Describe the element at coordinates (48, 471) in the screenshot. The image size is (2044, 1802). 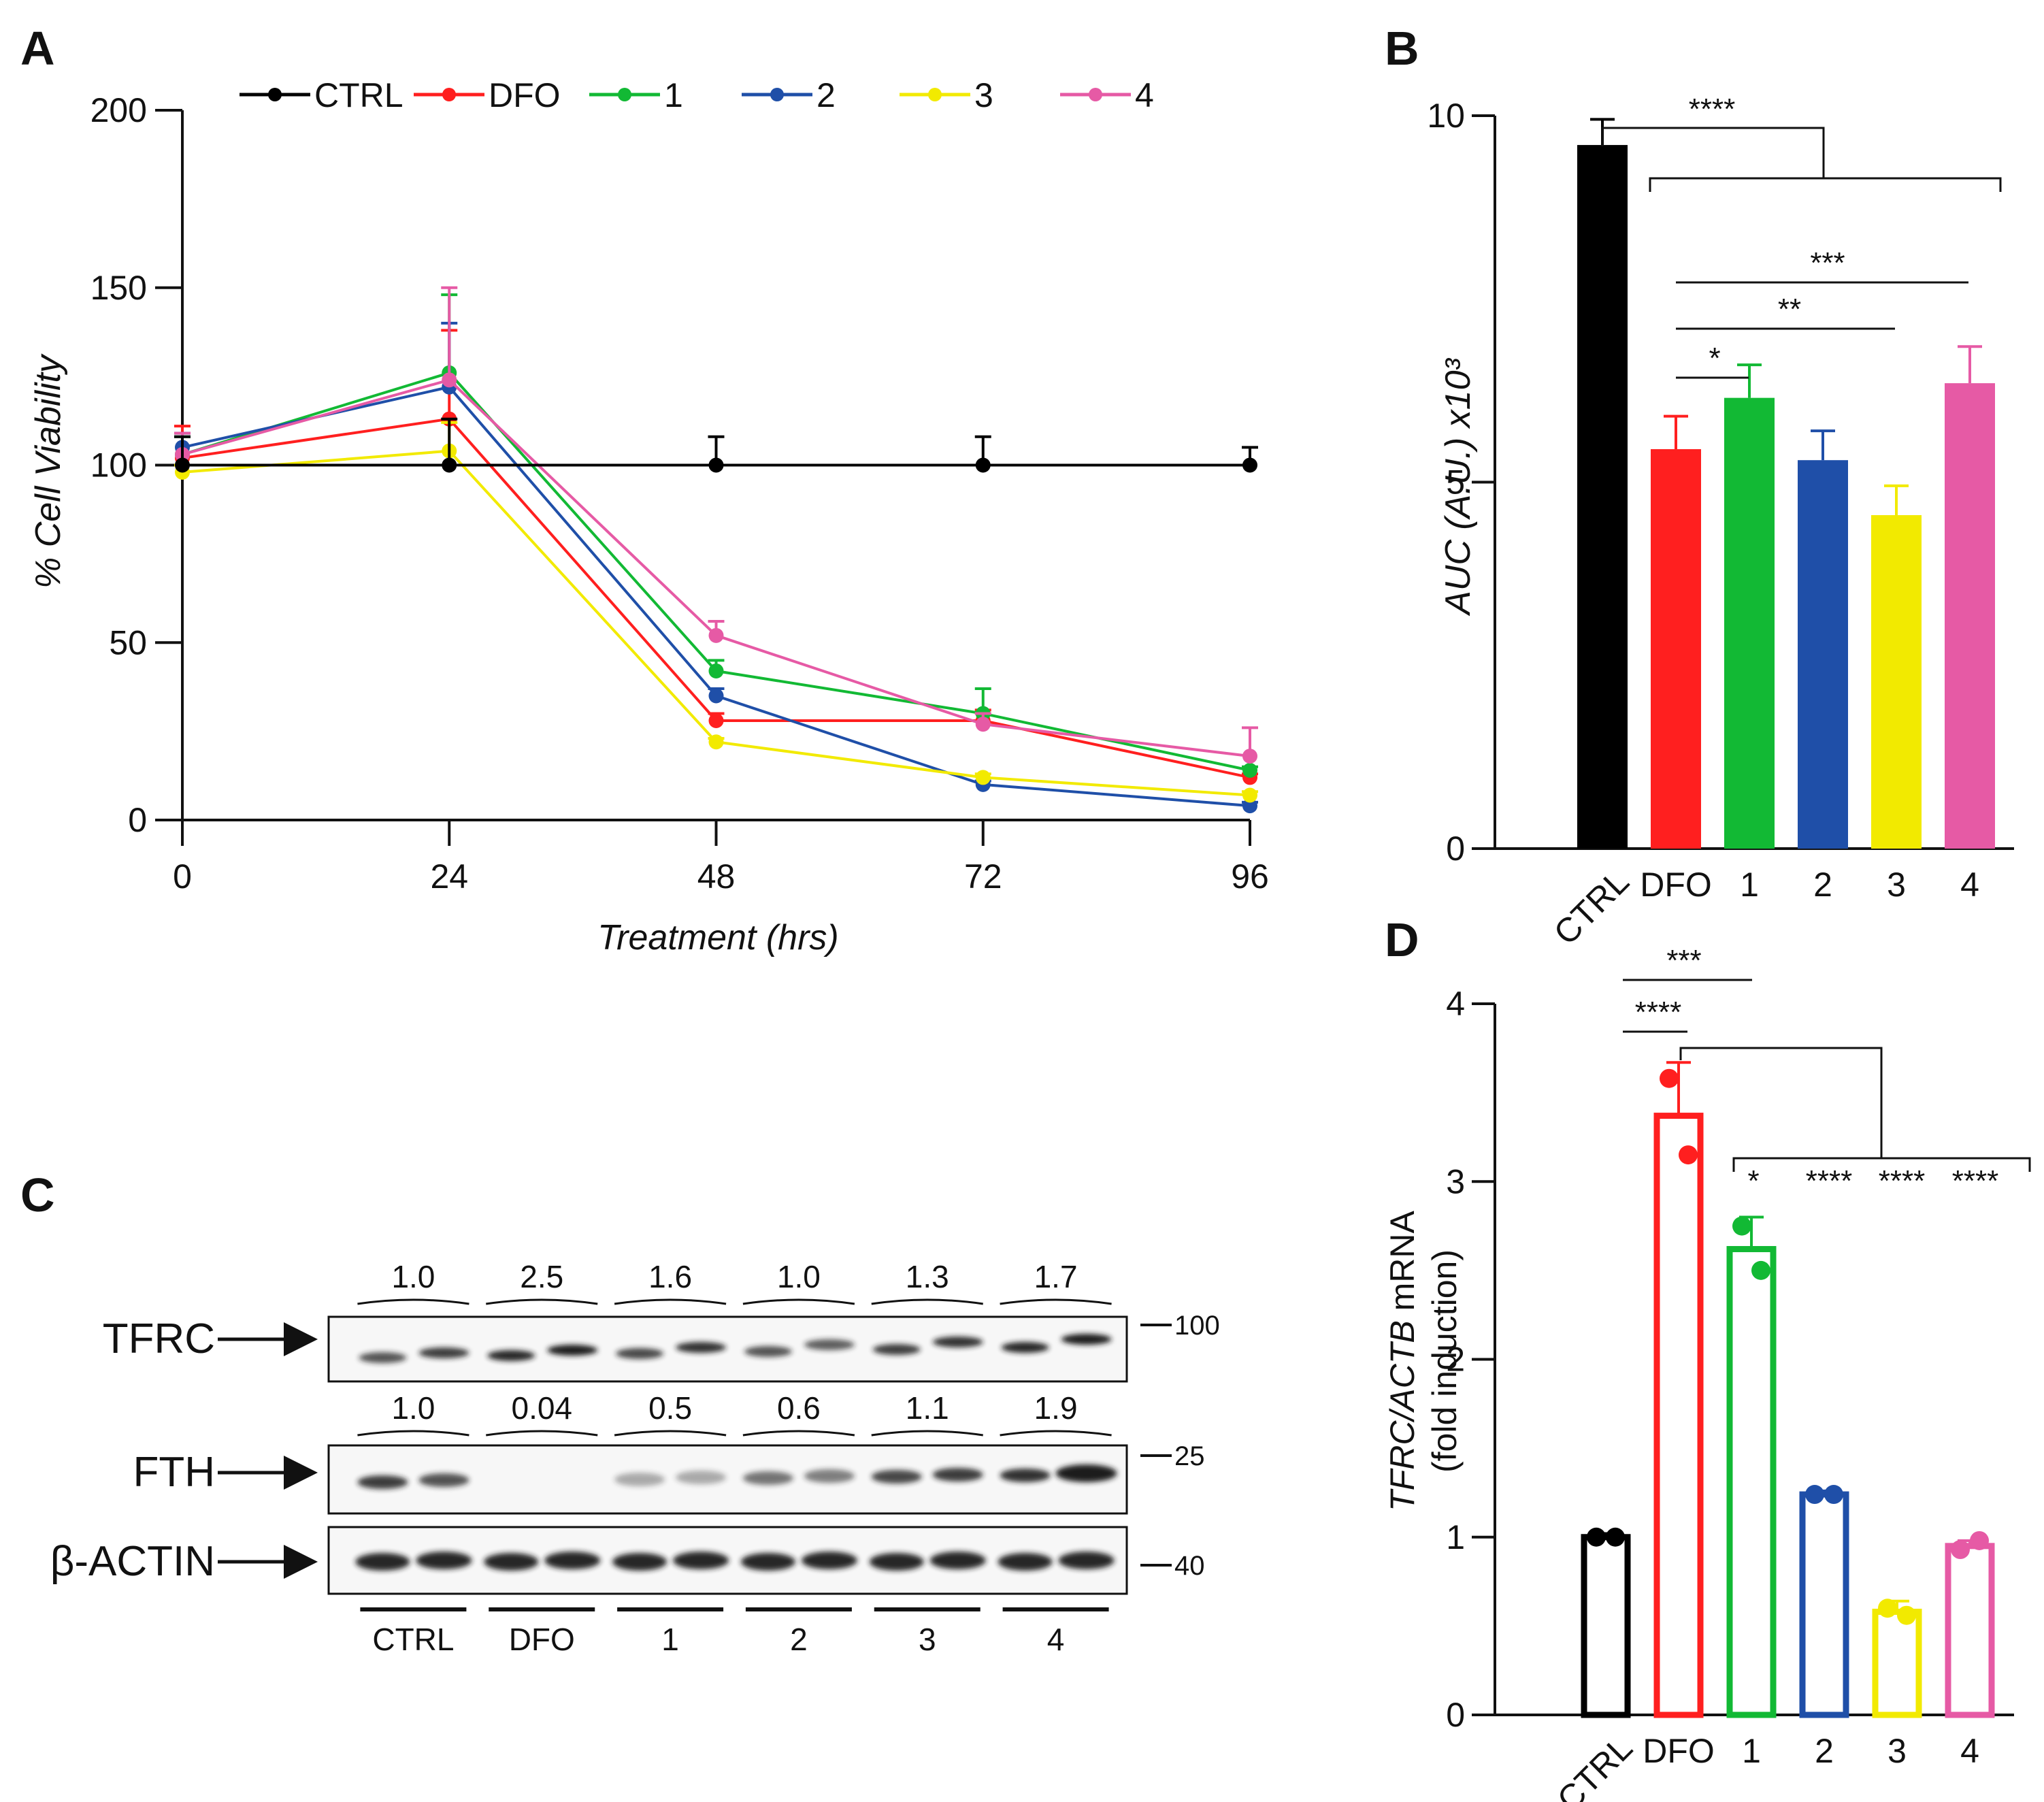
I see `y-axis-title: % Cell Viability` at that location.